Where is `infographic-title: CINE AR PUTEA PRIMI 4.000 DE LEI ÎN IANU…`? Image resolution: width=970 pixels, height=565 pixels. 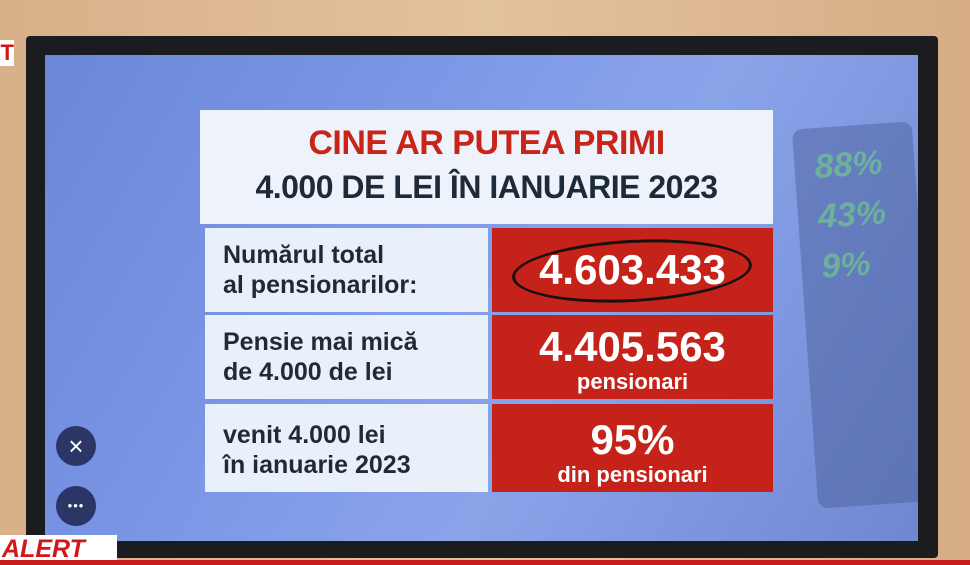 infographic-title: CINE AR PUTEA PRIMI 4.000 DE LEI ÎN IANU… is located at coordinates (486, 167).